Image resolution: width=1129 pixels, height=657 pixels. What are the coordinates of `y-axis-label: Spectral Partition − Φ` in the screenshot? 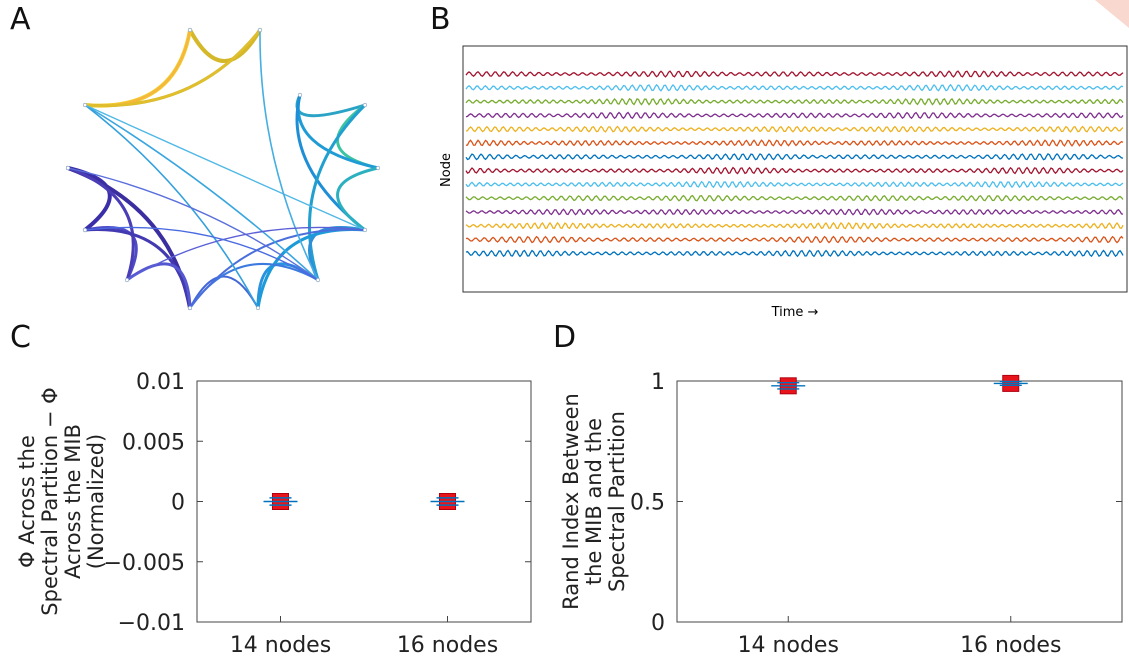 It's located at (50, 501).